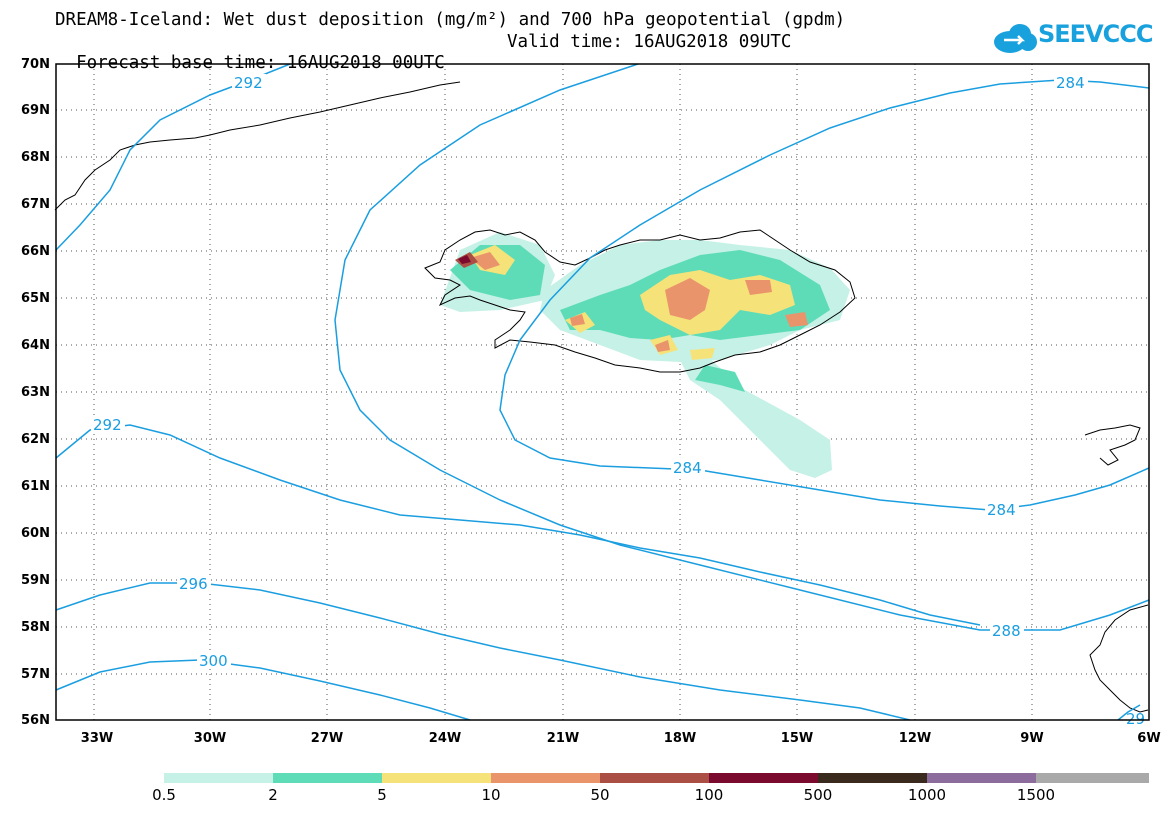  I want to click on dust-deposition-field, so click(645, 355).